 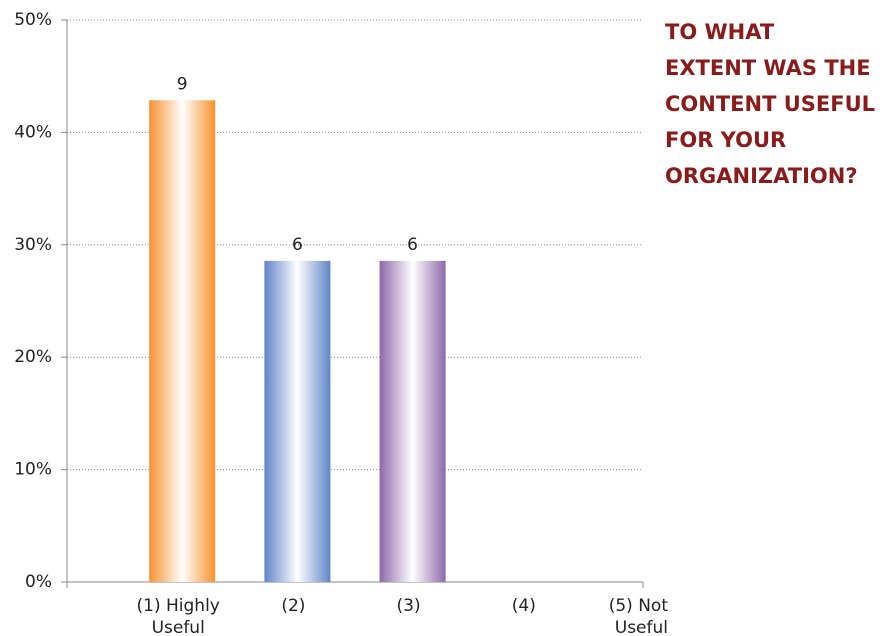 What do you see at coordinates (33, 20) in the screenshot?
I see `y-tick-label: 50%` at bounding box center [33, 20].